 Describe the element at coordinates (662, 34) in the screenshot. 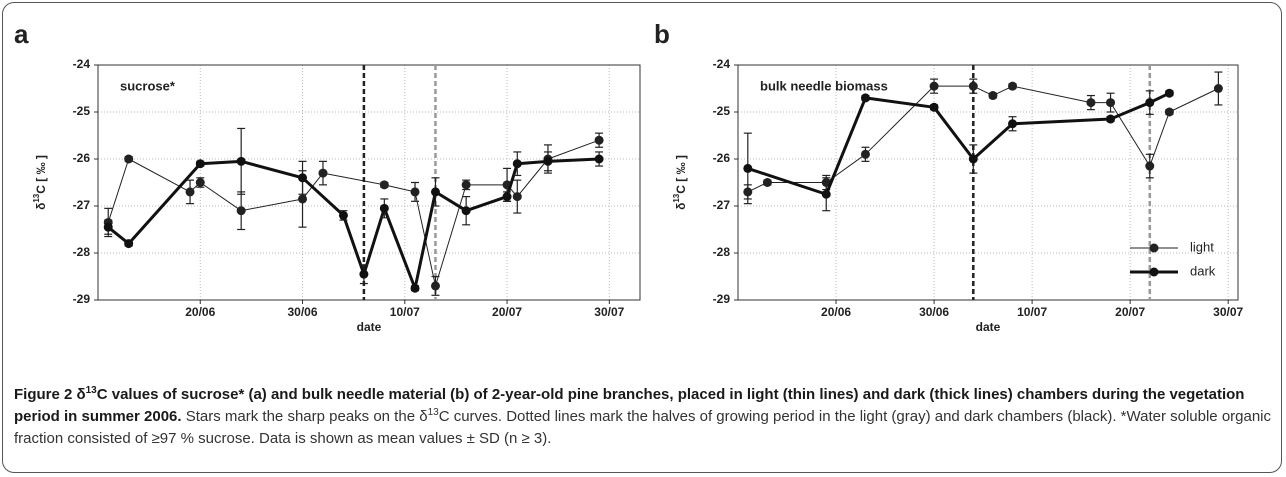

I see `panel-label: b` at that location.